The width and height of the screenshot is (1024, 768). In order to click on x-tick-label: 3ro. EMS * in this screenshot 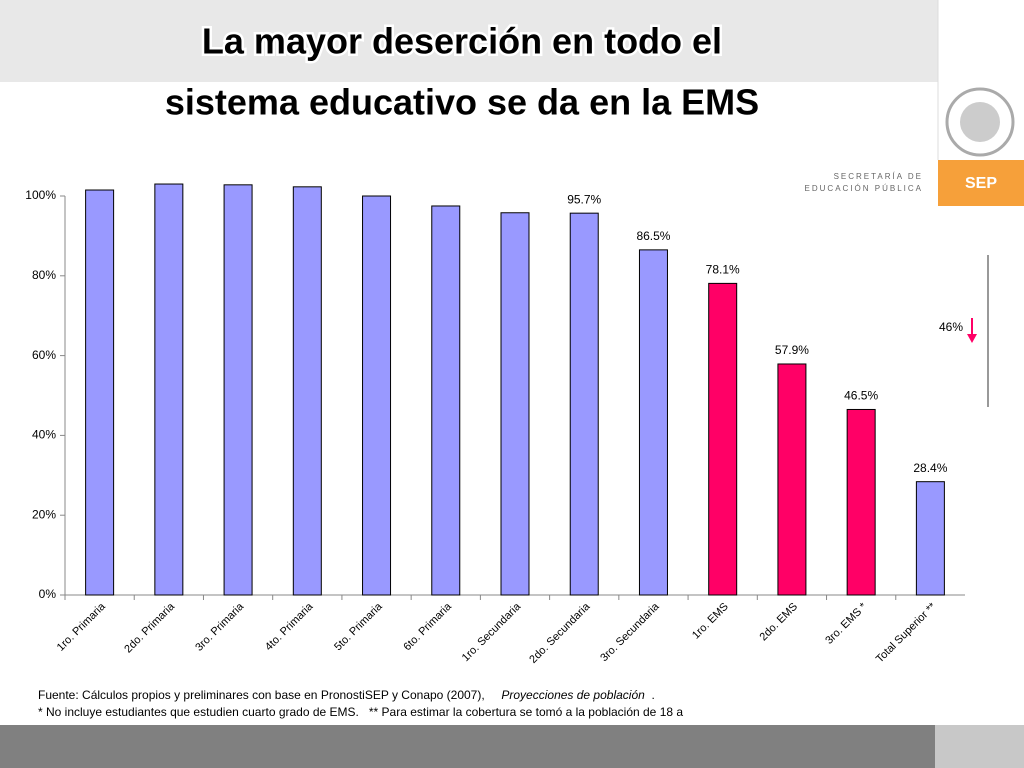, I will do `click(846, 623)`.